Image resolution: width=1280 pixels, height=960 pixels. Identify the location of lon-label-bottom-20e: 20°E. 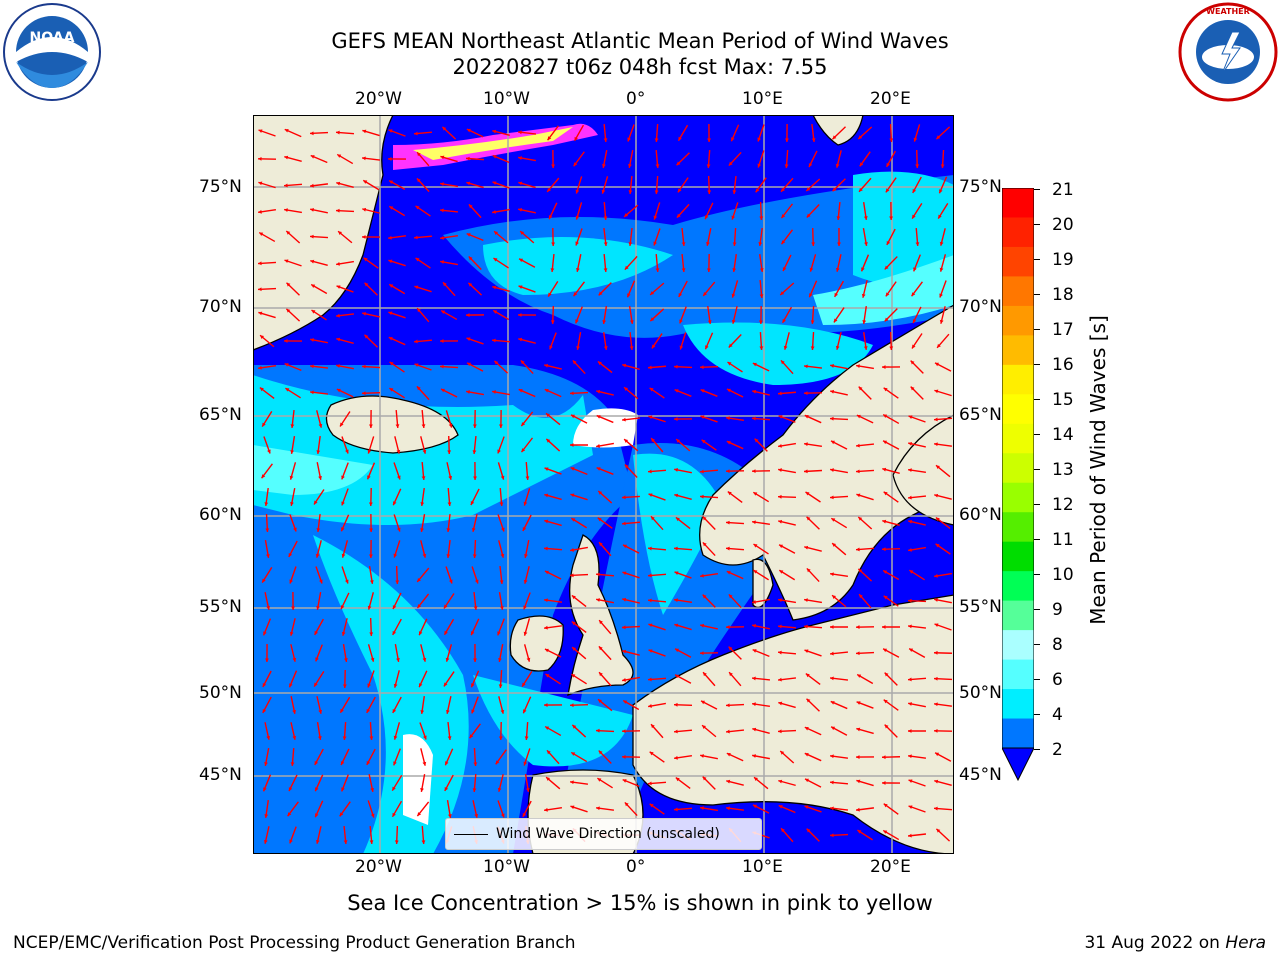
(890, 867).